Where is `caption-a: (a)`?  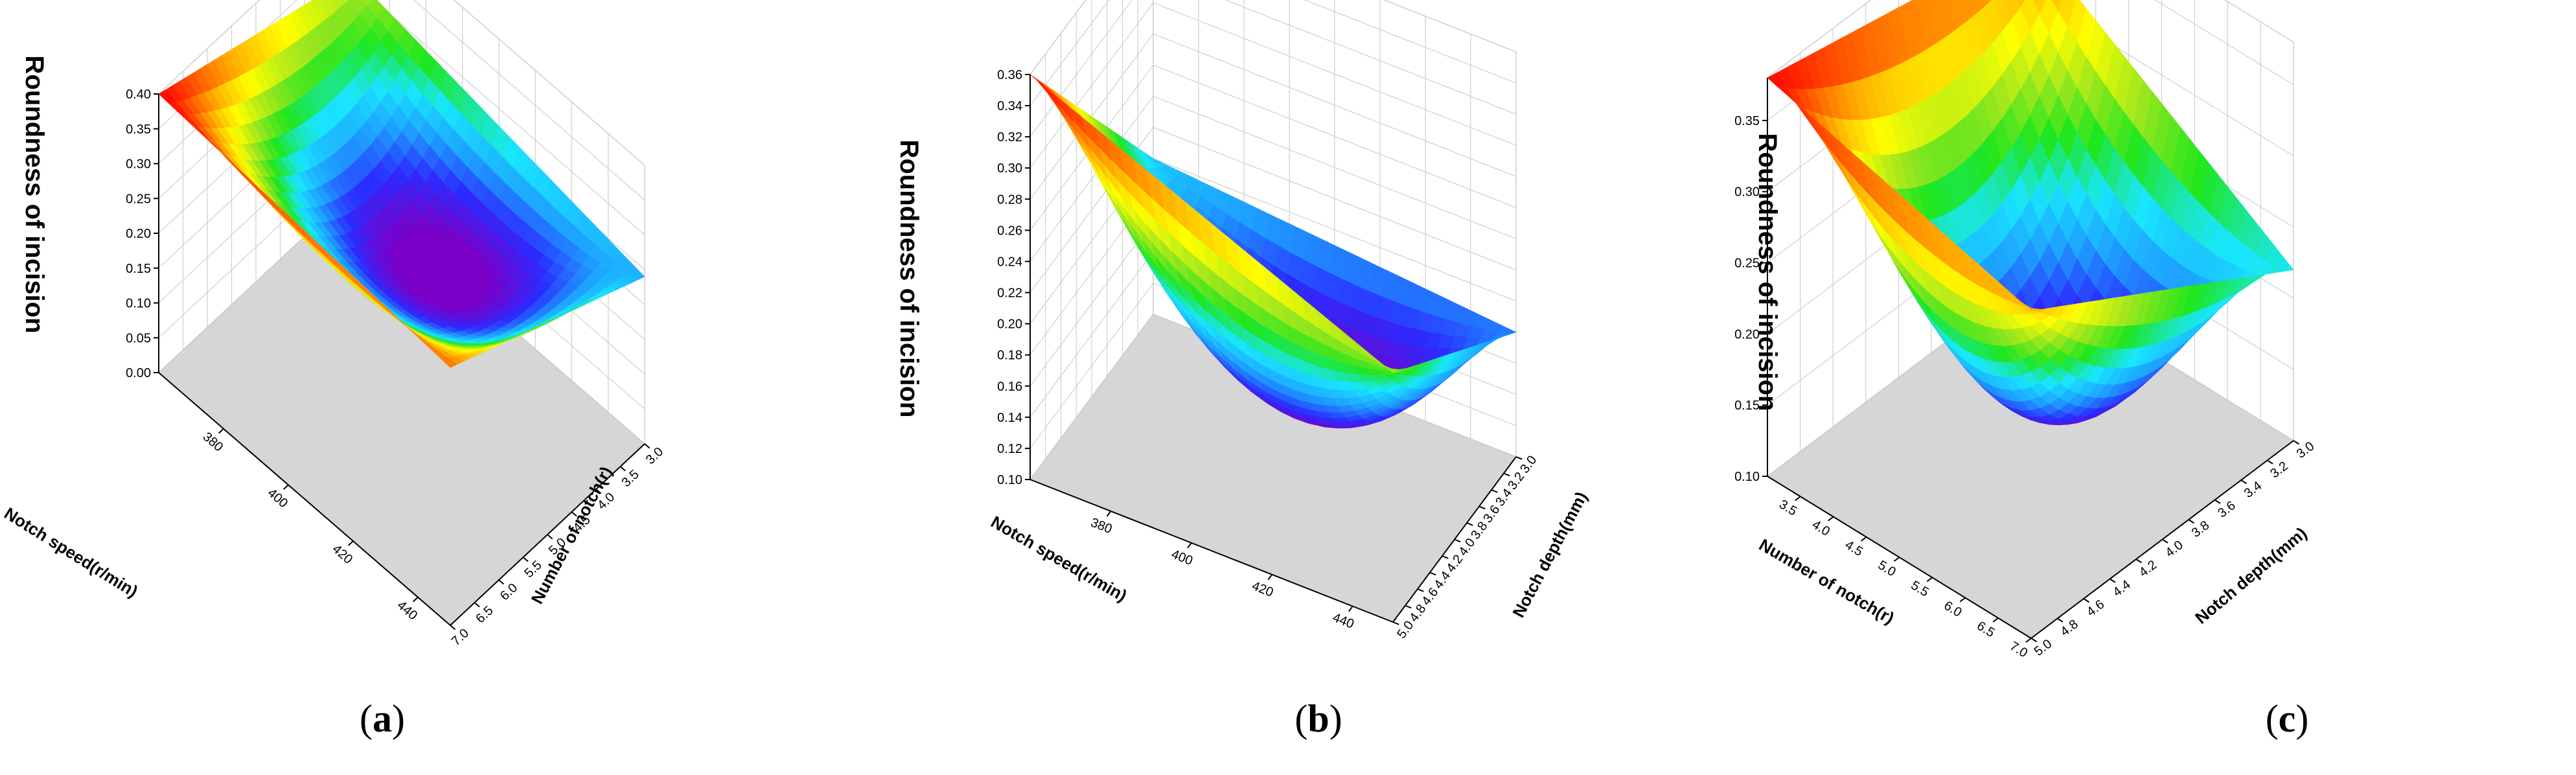 caption-a: (a) is located at coordinates (382, 718).